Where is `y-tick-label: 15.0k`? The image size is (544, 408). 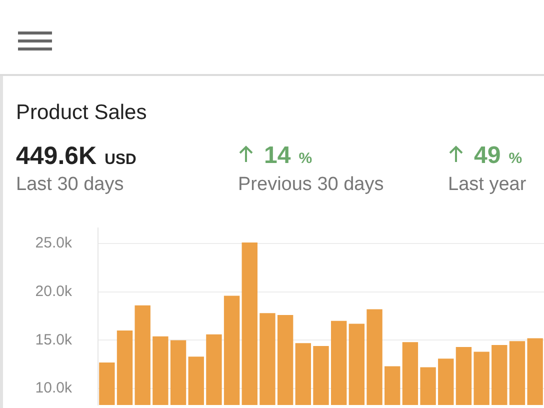
y-tick-label: 15.0k is located at coordinates (53, 339).